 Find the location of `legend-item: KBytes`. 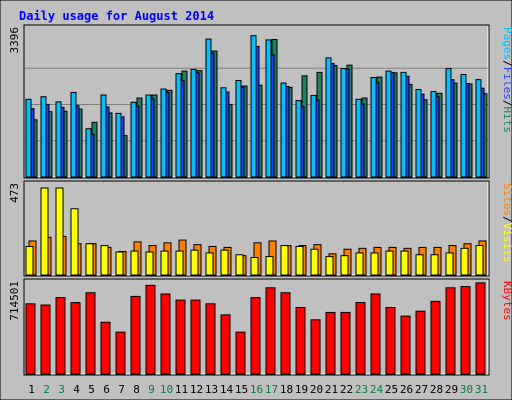

legend-item: KBytes is located at coordinates (506, 301).